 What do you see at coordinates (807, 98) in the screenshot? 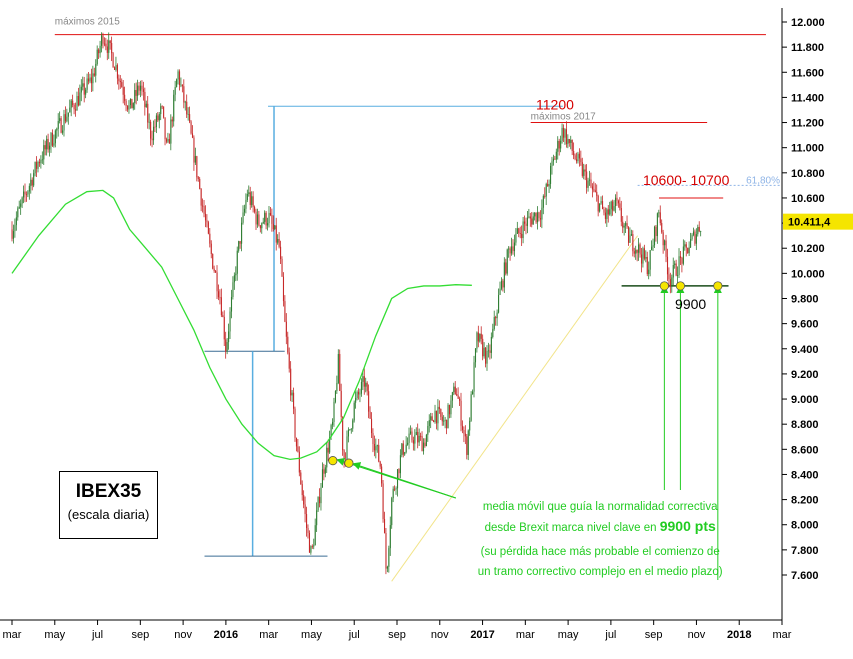
I see `y-tick-label: 11.400` at bounding box center [807, 98].